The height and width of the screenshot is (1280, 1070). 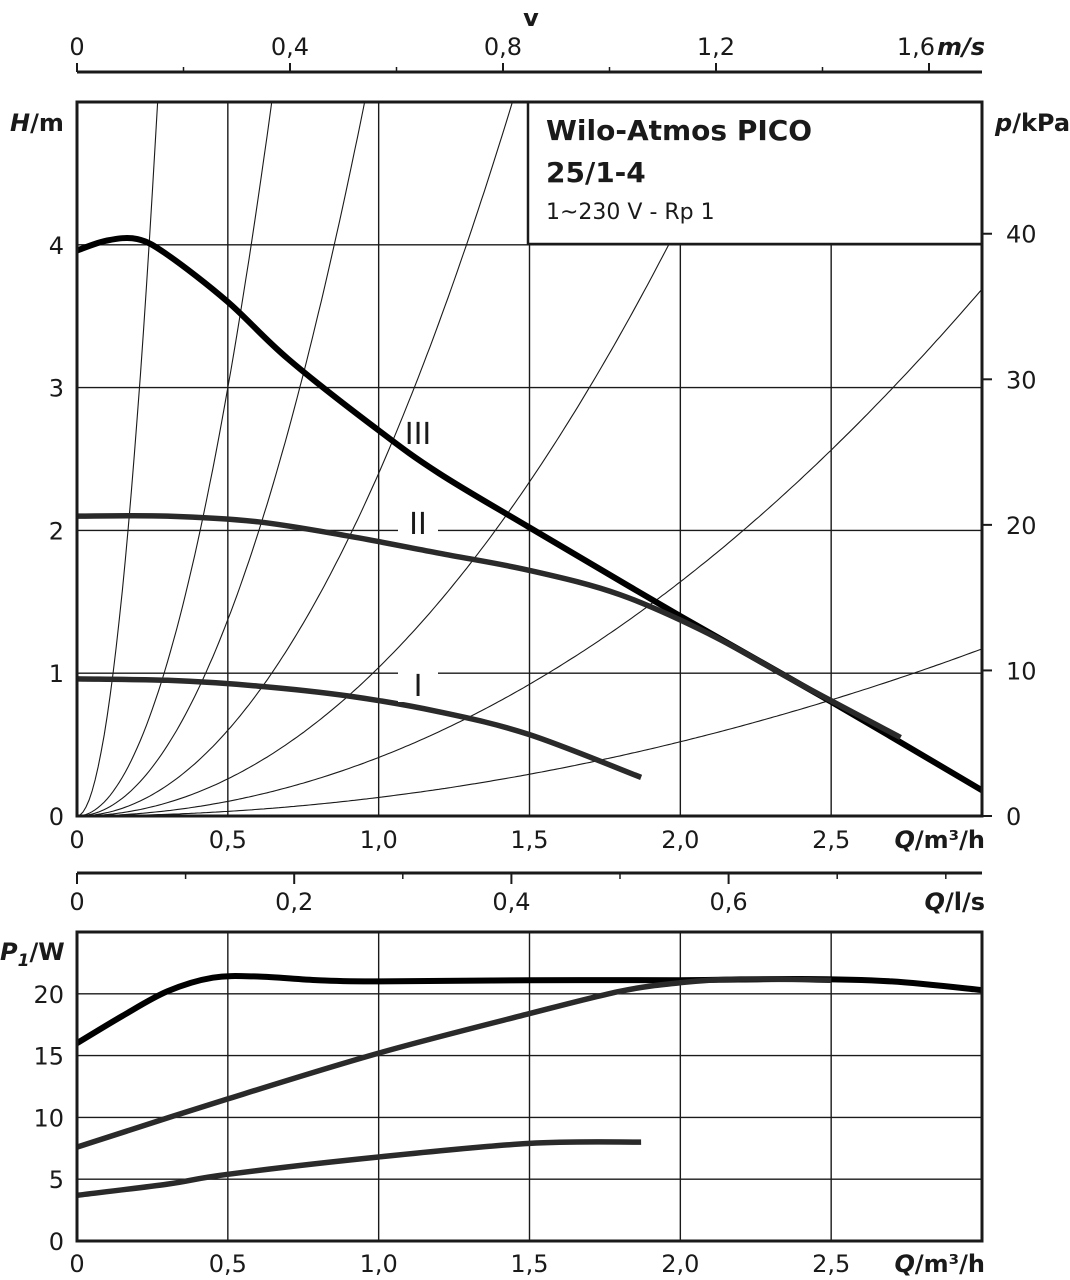 I want to click on power-x-tick-label: 0, so click(x=76, y=1264).